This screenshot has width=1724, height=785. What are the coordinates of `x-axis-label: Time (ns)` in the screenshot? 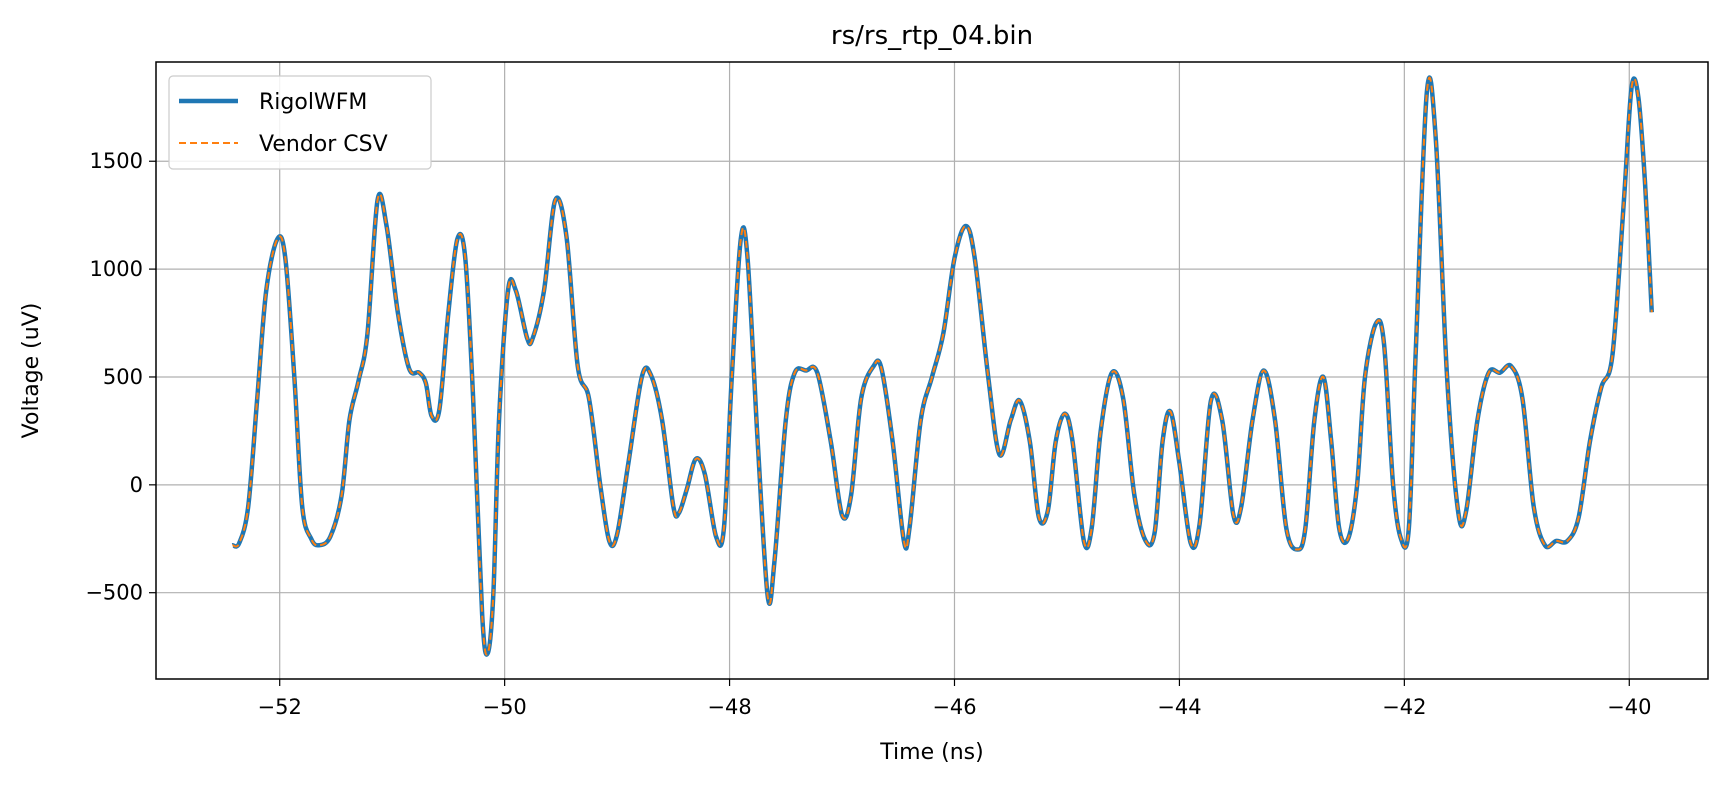 It's located at (931, 752).